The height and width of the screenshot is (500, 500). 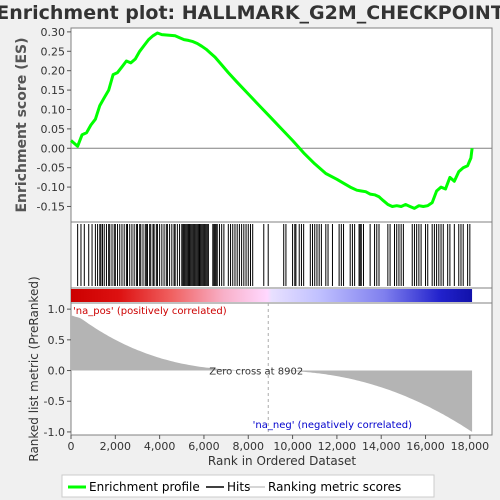 What do you see at coordinates (53, 148) in the screenshot?
I see `es-y-tick-label: 0.00` at bounding box center [53, 148].